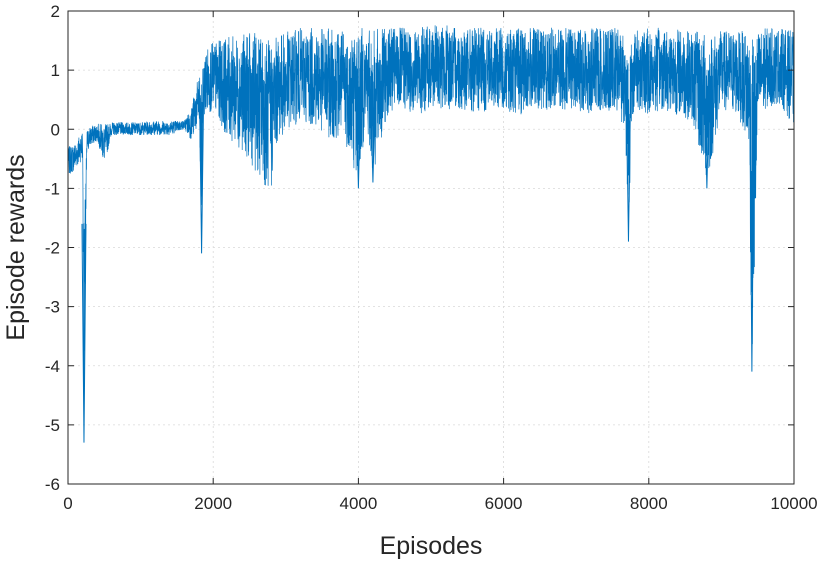  I want to click on x-tick-labels: 0 2000 4000 6000 8000 10000, so click(440, 503).